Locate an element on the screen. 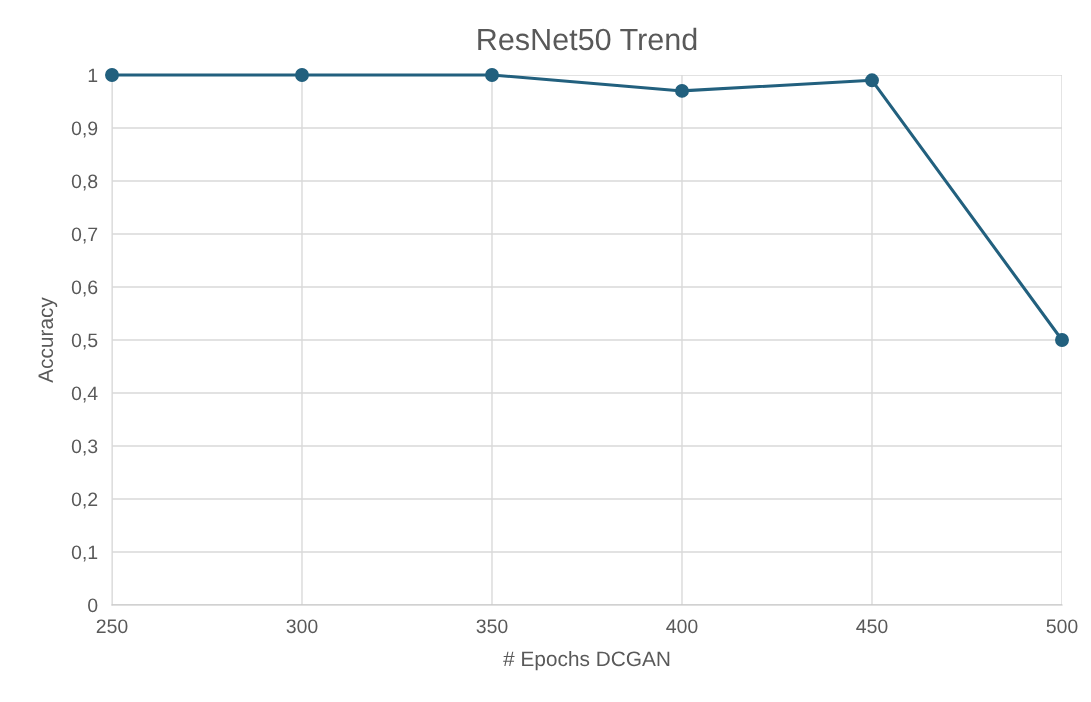  y-tick-label: 0,9 is located at coordinates (84, 129).